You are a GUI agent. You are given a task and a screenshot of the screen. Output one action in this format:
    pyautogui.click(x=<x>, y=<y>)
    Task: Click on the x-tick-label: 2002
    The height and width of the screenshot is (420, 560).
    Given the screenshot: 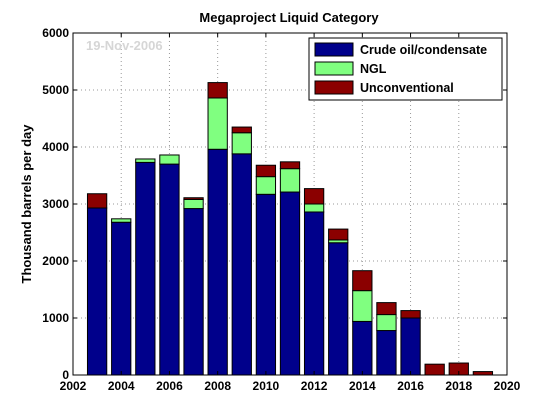 What is the action you would take?
    pyautogui.click(x=73, y=386)
    